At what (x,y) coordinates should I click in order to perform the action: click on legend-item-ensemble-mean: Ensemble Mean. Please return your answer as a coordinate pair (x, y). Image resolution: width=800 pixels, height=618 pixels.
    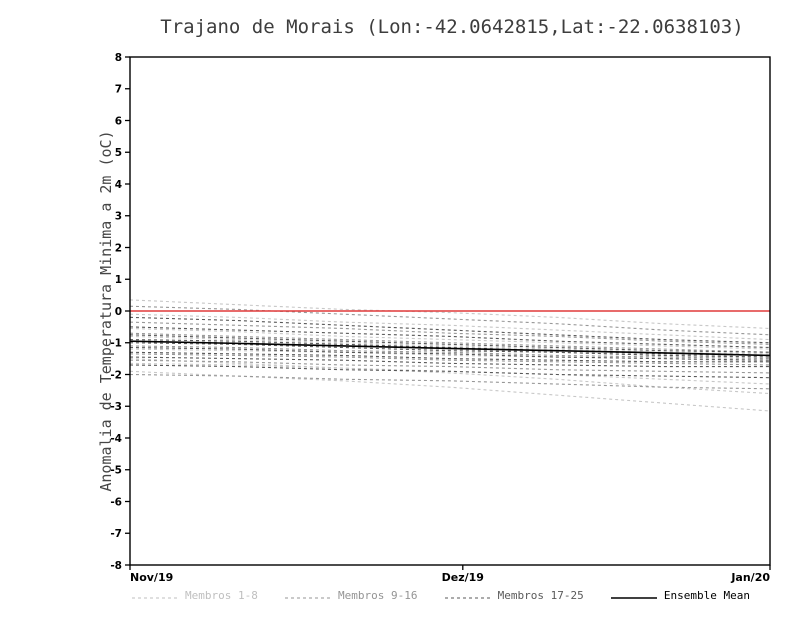
    Looking at the image, I should click on (680, 595).